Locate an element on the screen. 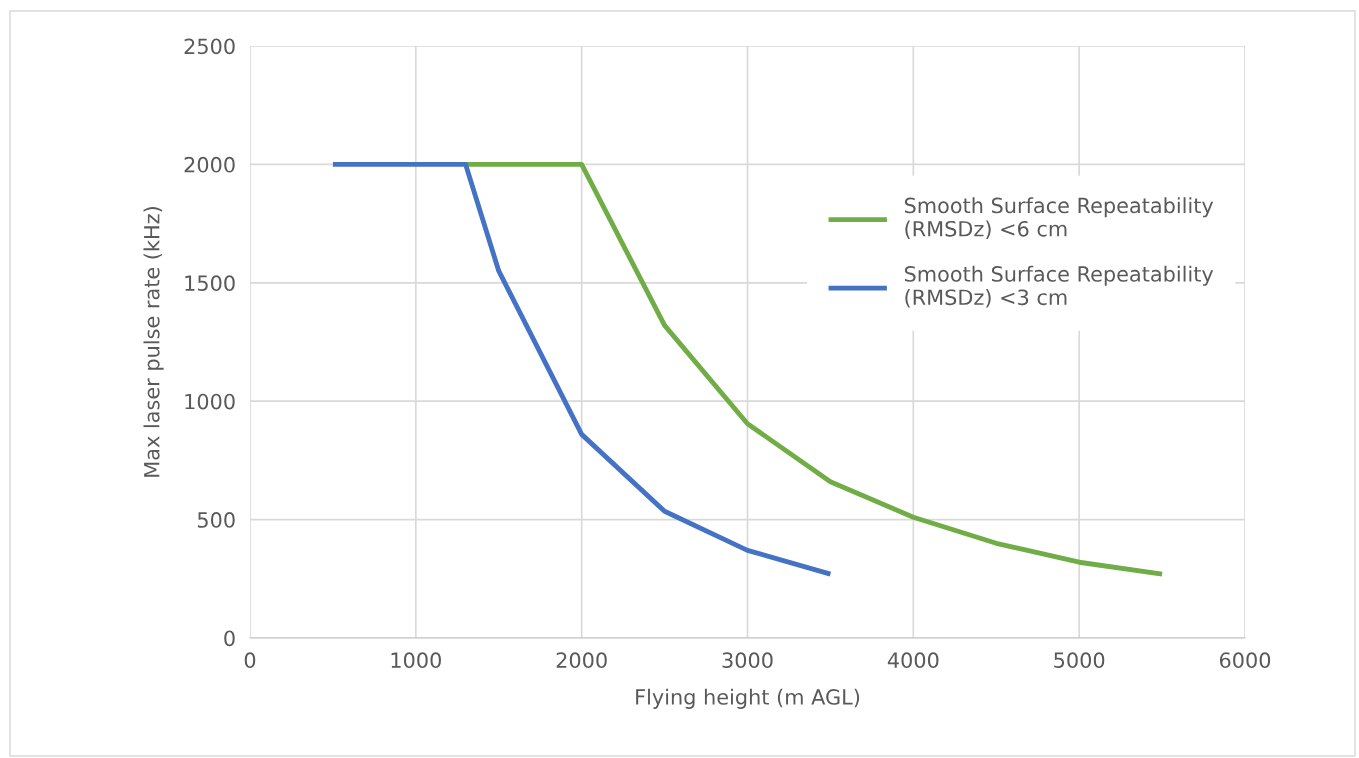 This screenshot has height=758, width=1359. y-tick-label: 1000 is located at coordinates (210, 401).